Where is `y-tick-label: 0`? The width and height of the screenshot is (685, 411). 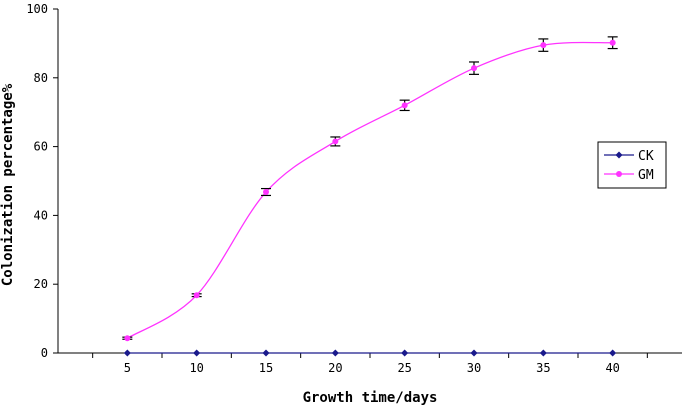
y-tick-label: 0 is located at coordinates (44, 353).